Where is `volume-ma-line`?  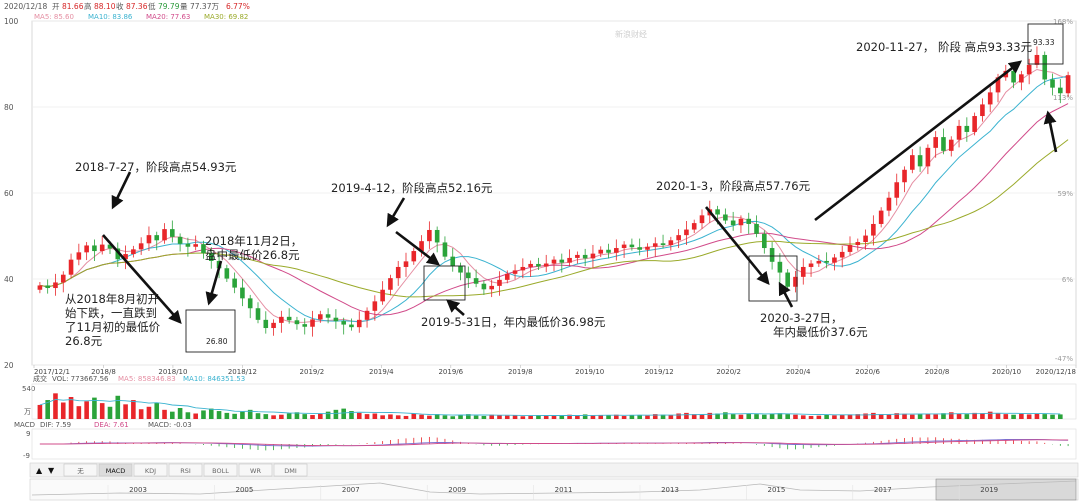 volume-ma-line is located at coordinates (550, 407).